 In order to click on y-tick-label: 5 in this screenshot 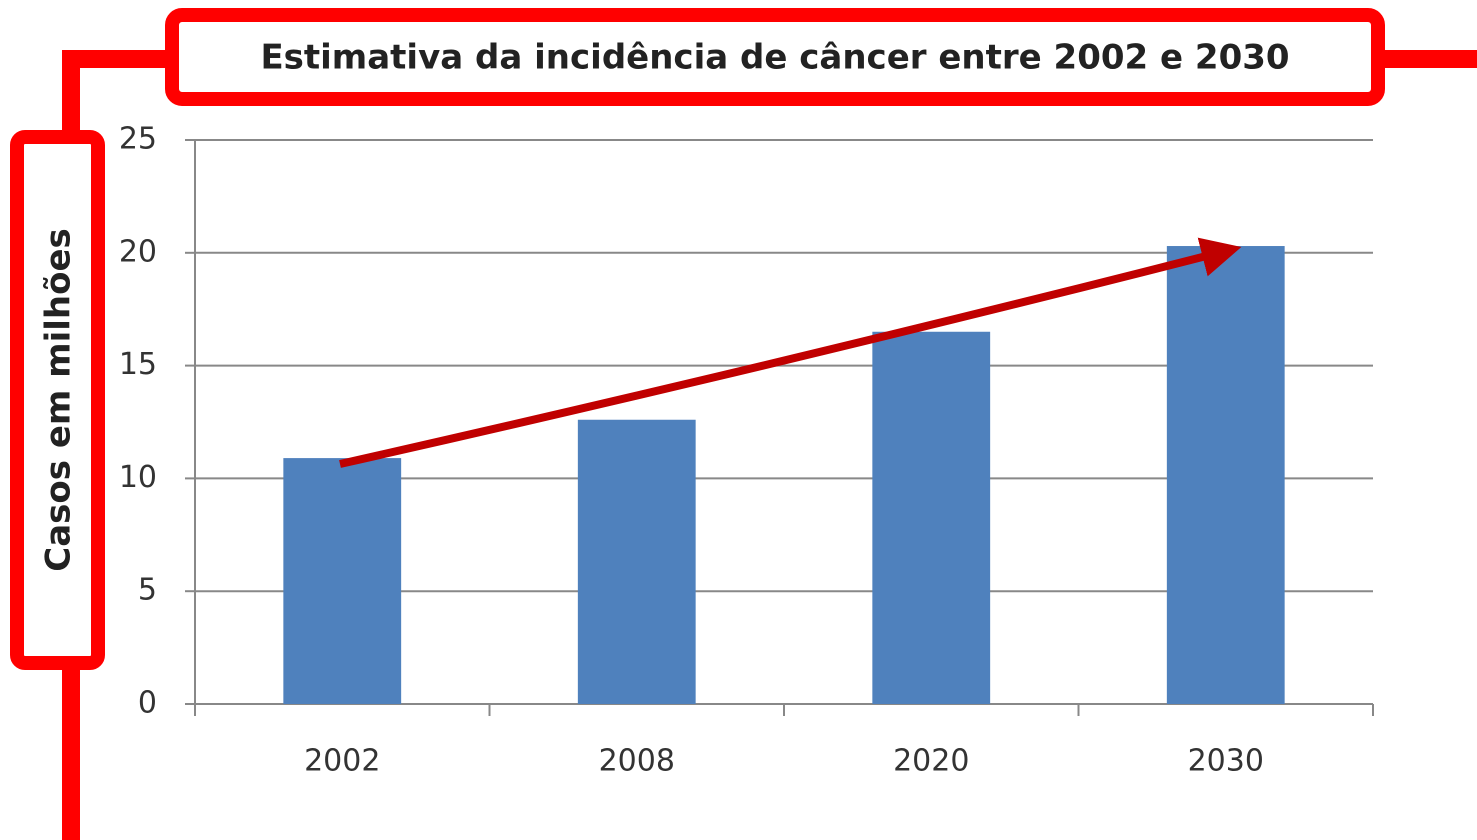, I will do `click(147, 590)`.